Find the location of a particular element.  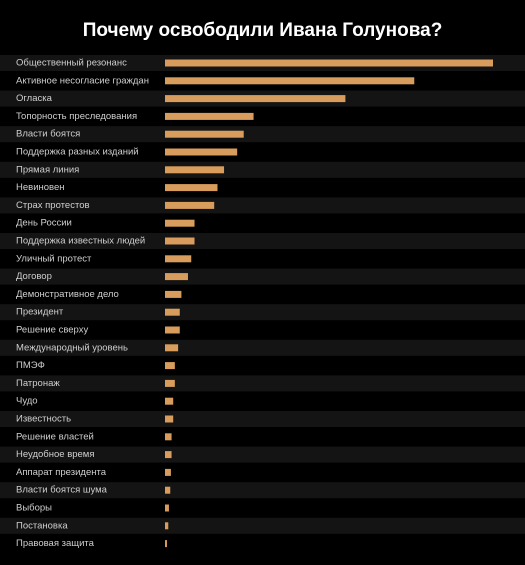

category-label: Невиновен is located at coordinates (40, 187).